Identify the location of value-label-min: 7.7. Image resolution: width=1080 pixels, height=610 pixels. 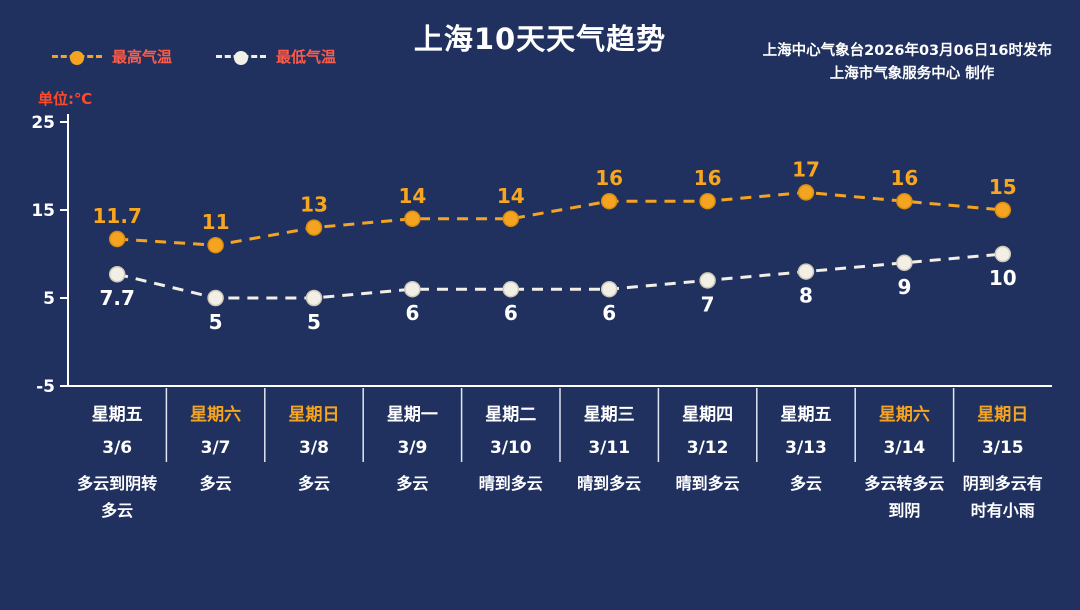
(116, 298).